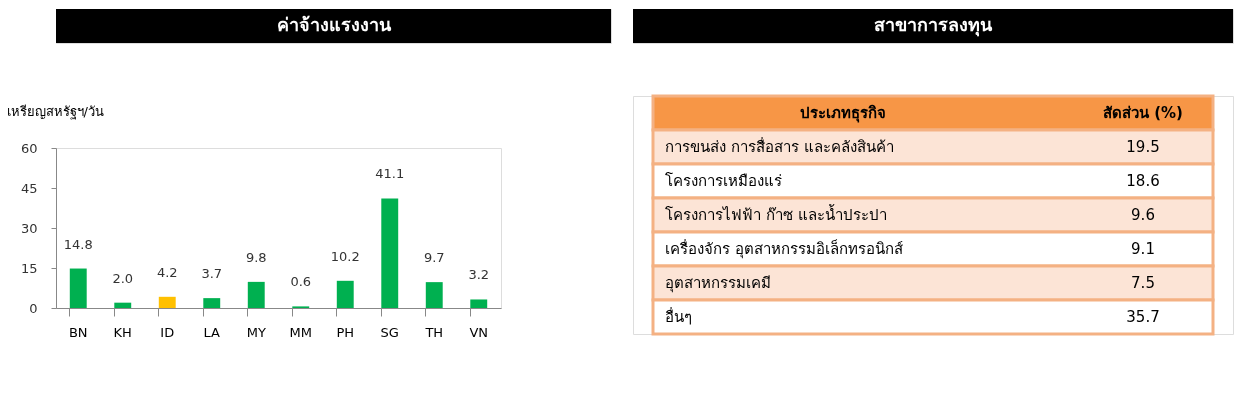 The width and height of the screenshot is (1240, 405). What do you see at coordinates (256, 332) in the screenshot?
I see `x-tick-label: MY` at bounding box center [256, 332].